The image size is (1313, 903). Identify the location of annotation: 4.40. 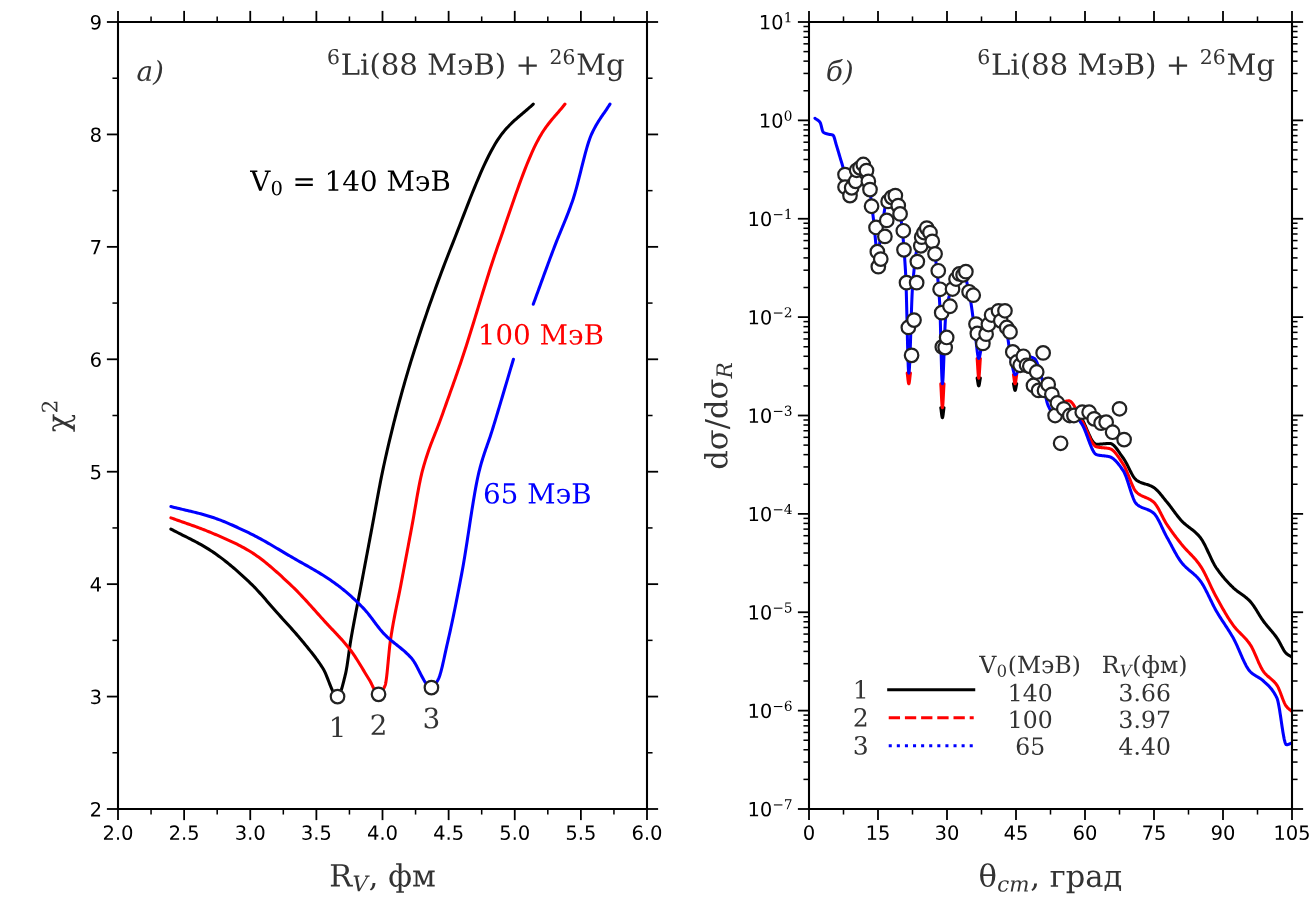
(1144, 746).